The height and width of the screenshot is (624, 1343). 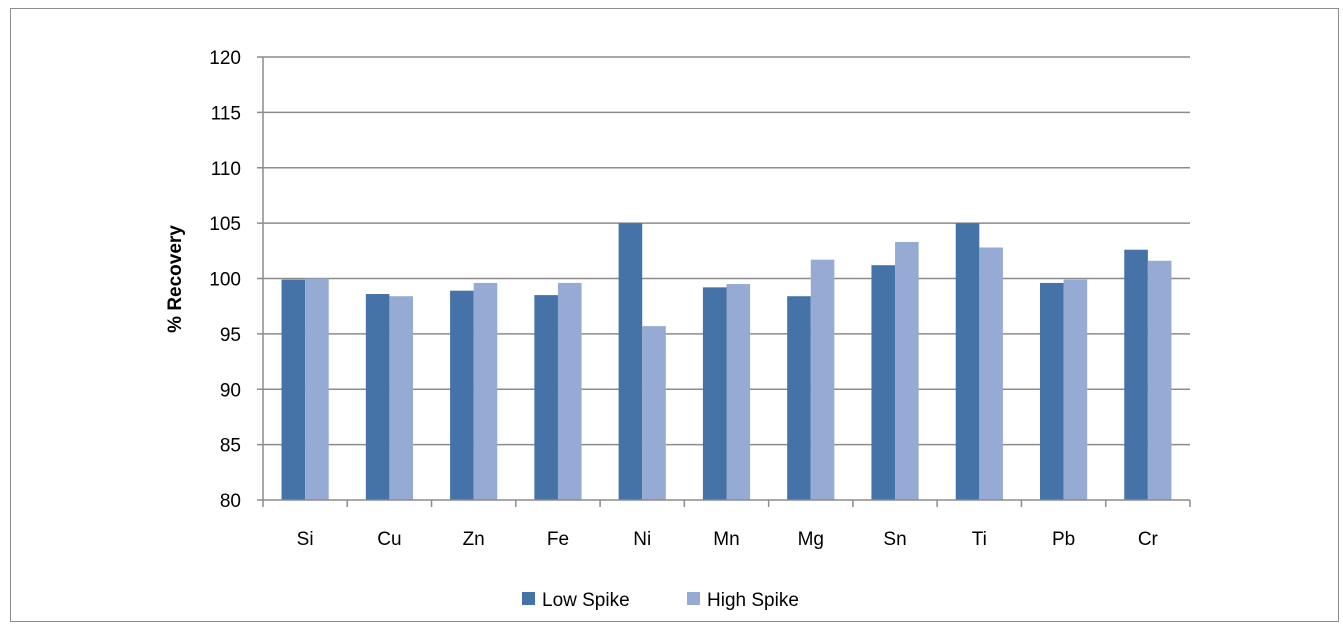 I want to click on x-tick-label: Ti, so click(x=979, y=539).